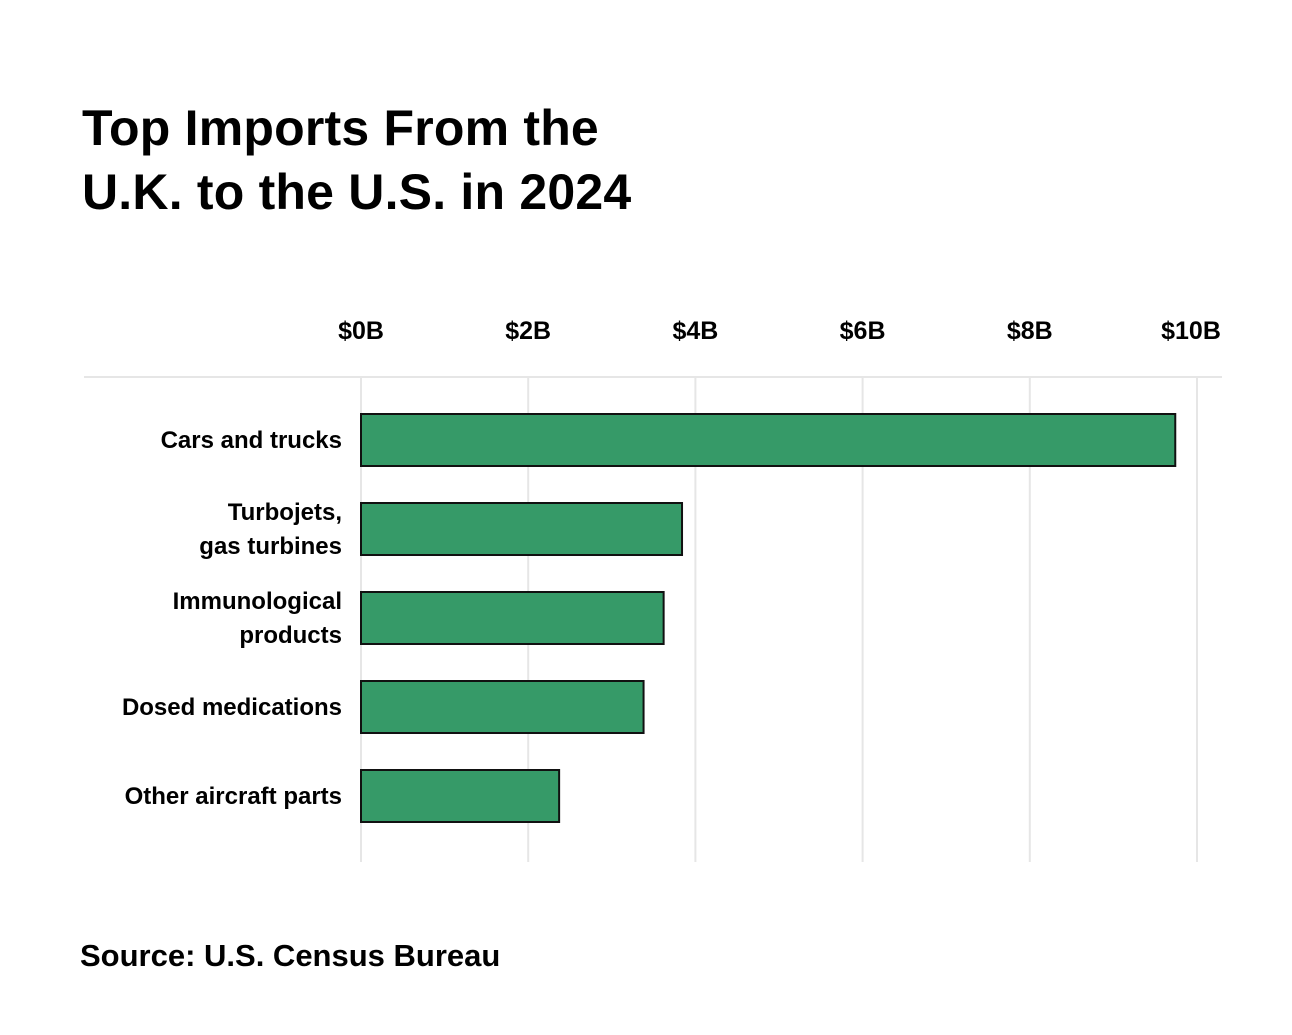 The width and height of the screenshot is (1292, 1035). Describe the element at coordinates (1030, 331) in the screenshot. I see `x-tick-label: $8B` at that location.